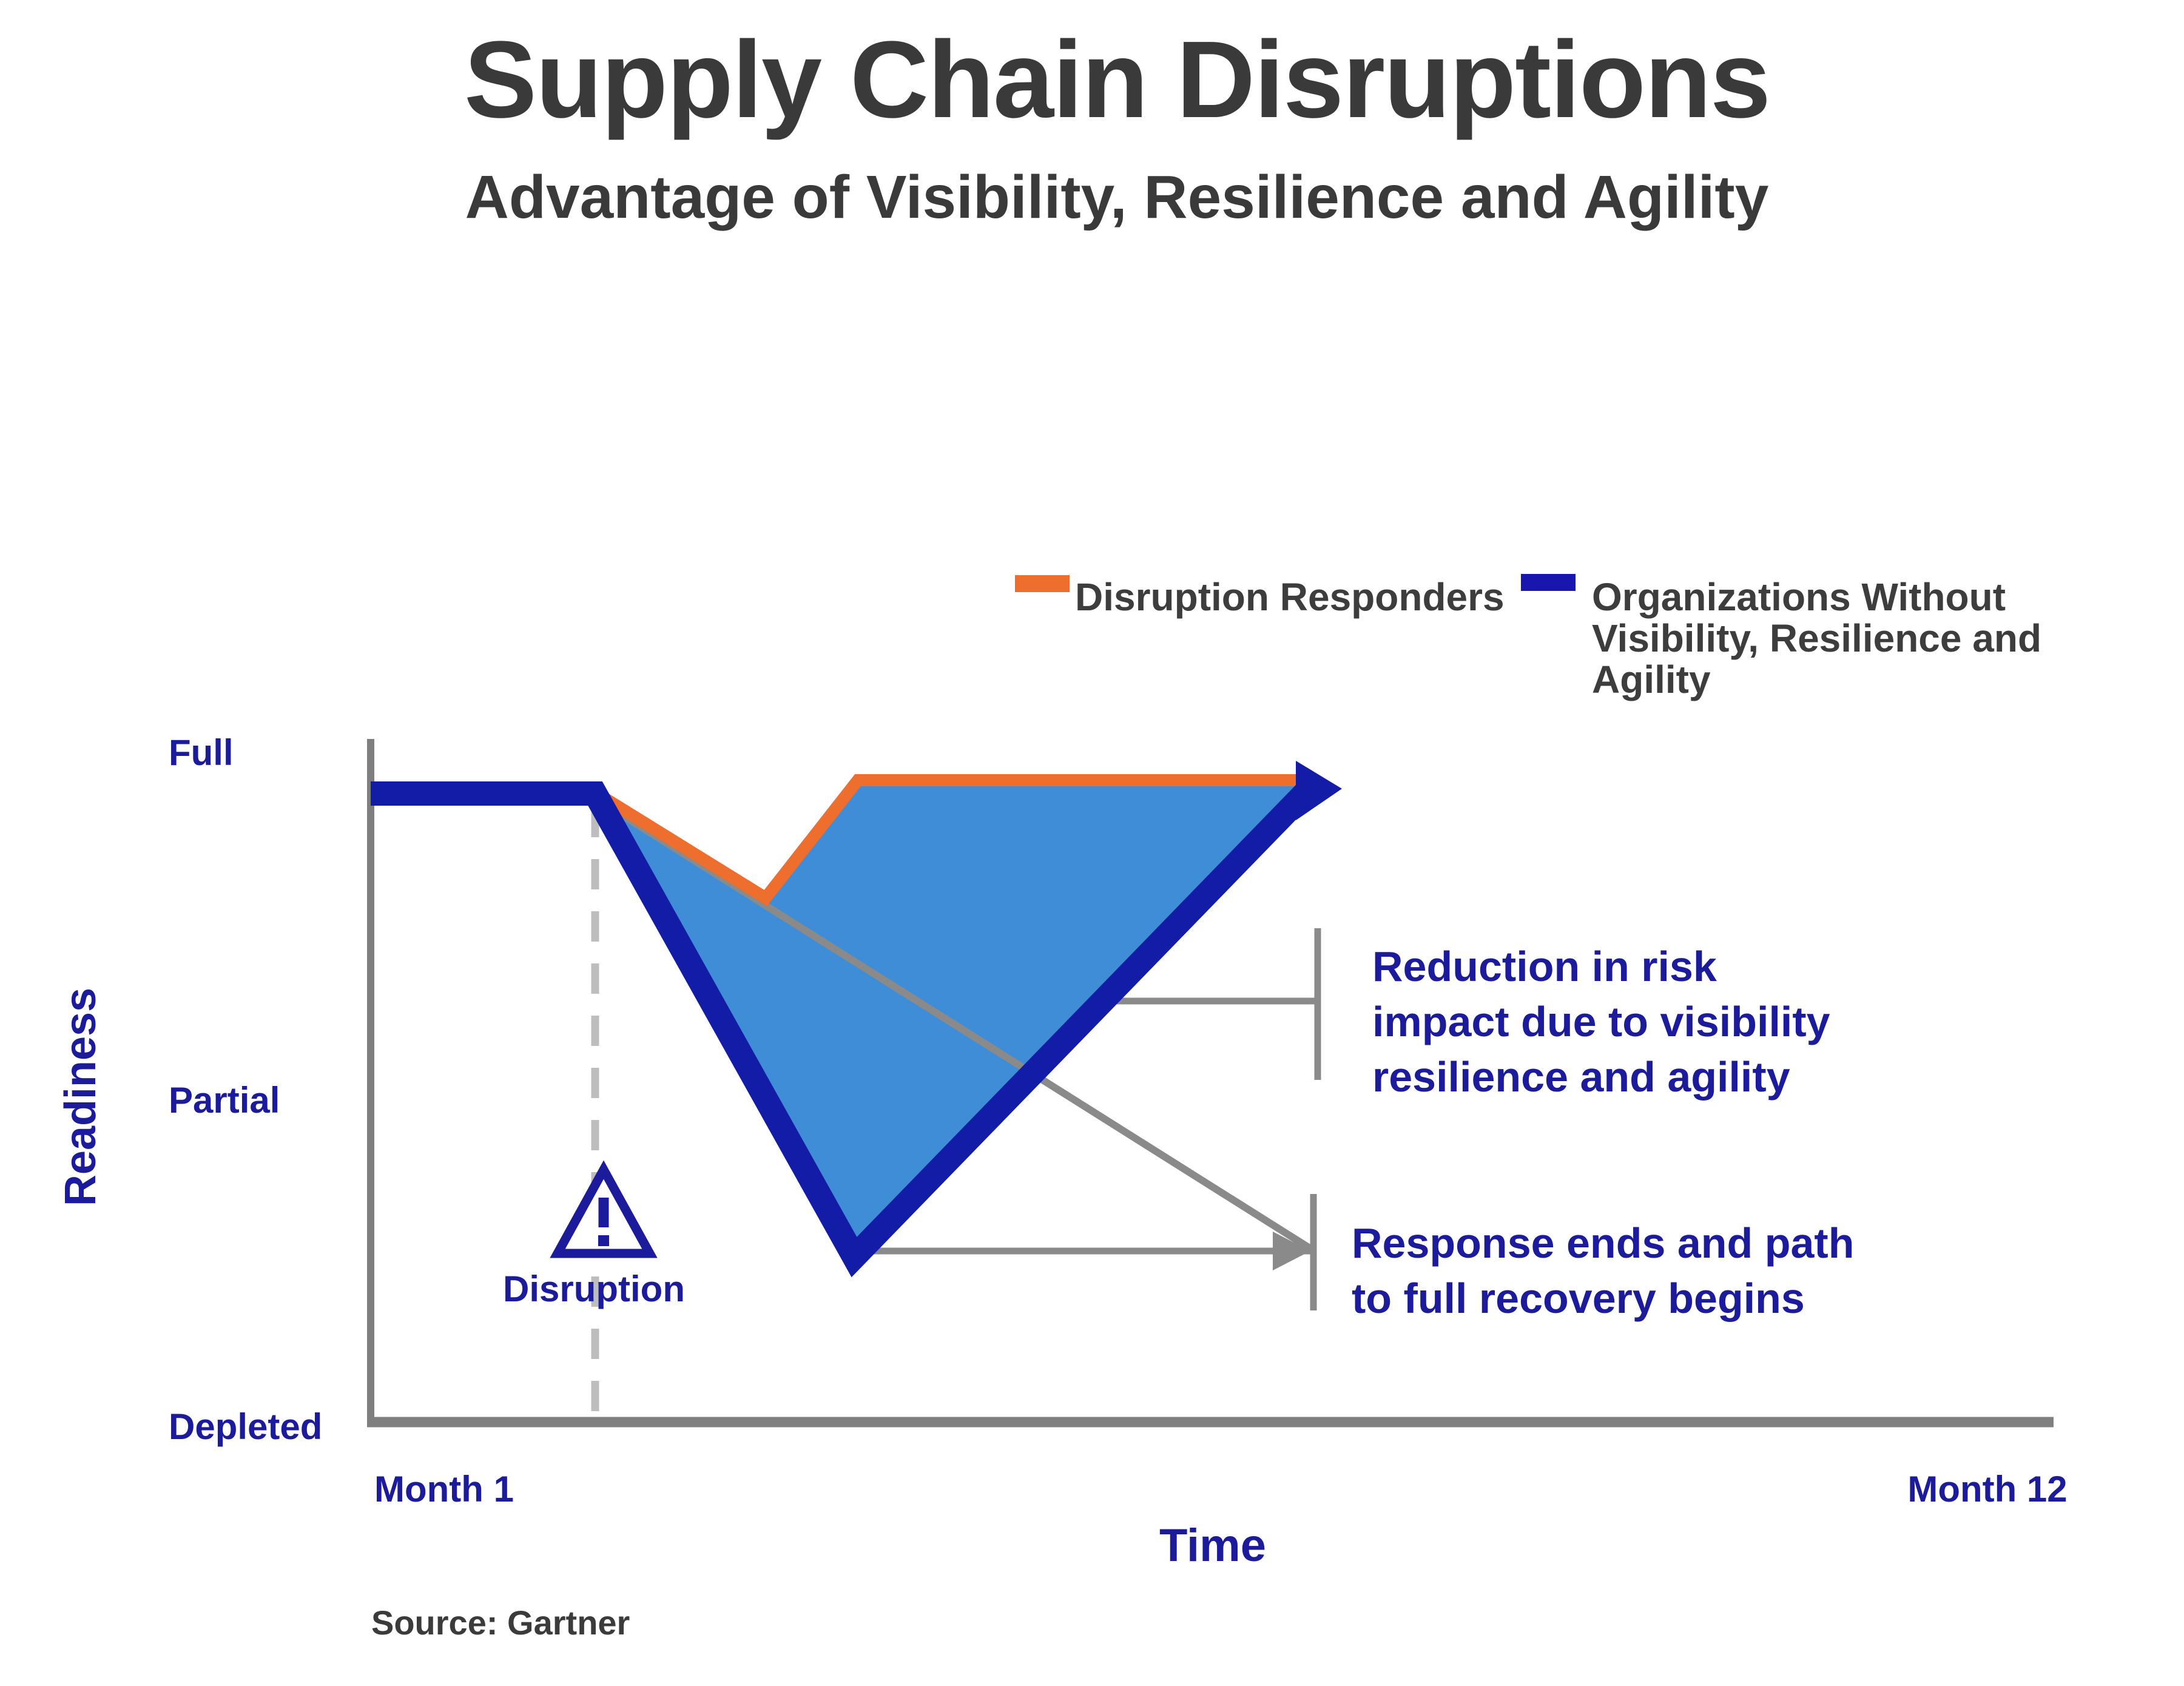 This screenshot has height=1686, width=2184. Describe the element at coordinates (444, 1489) in the screenshot. I see `x-tick-month-1: Month 1` at that location.